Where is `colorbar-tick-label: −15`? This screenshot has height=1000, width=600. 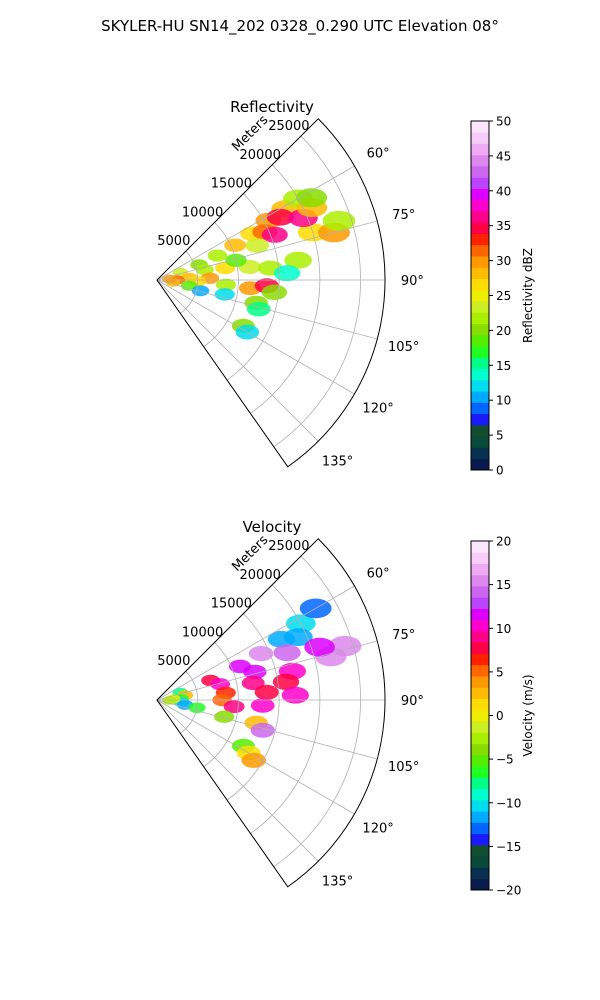 colorbar-tick-label: −15 is located at coordinates (508, 847).